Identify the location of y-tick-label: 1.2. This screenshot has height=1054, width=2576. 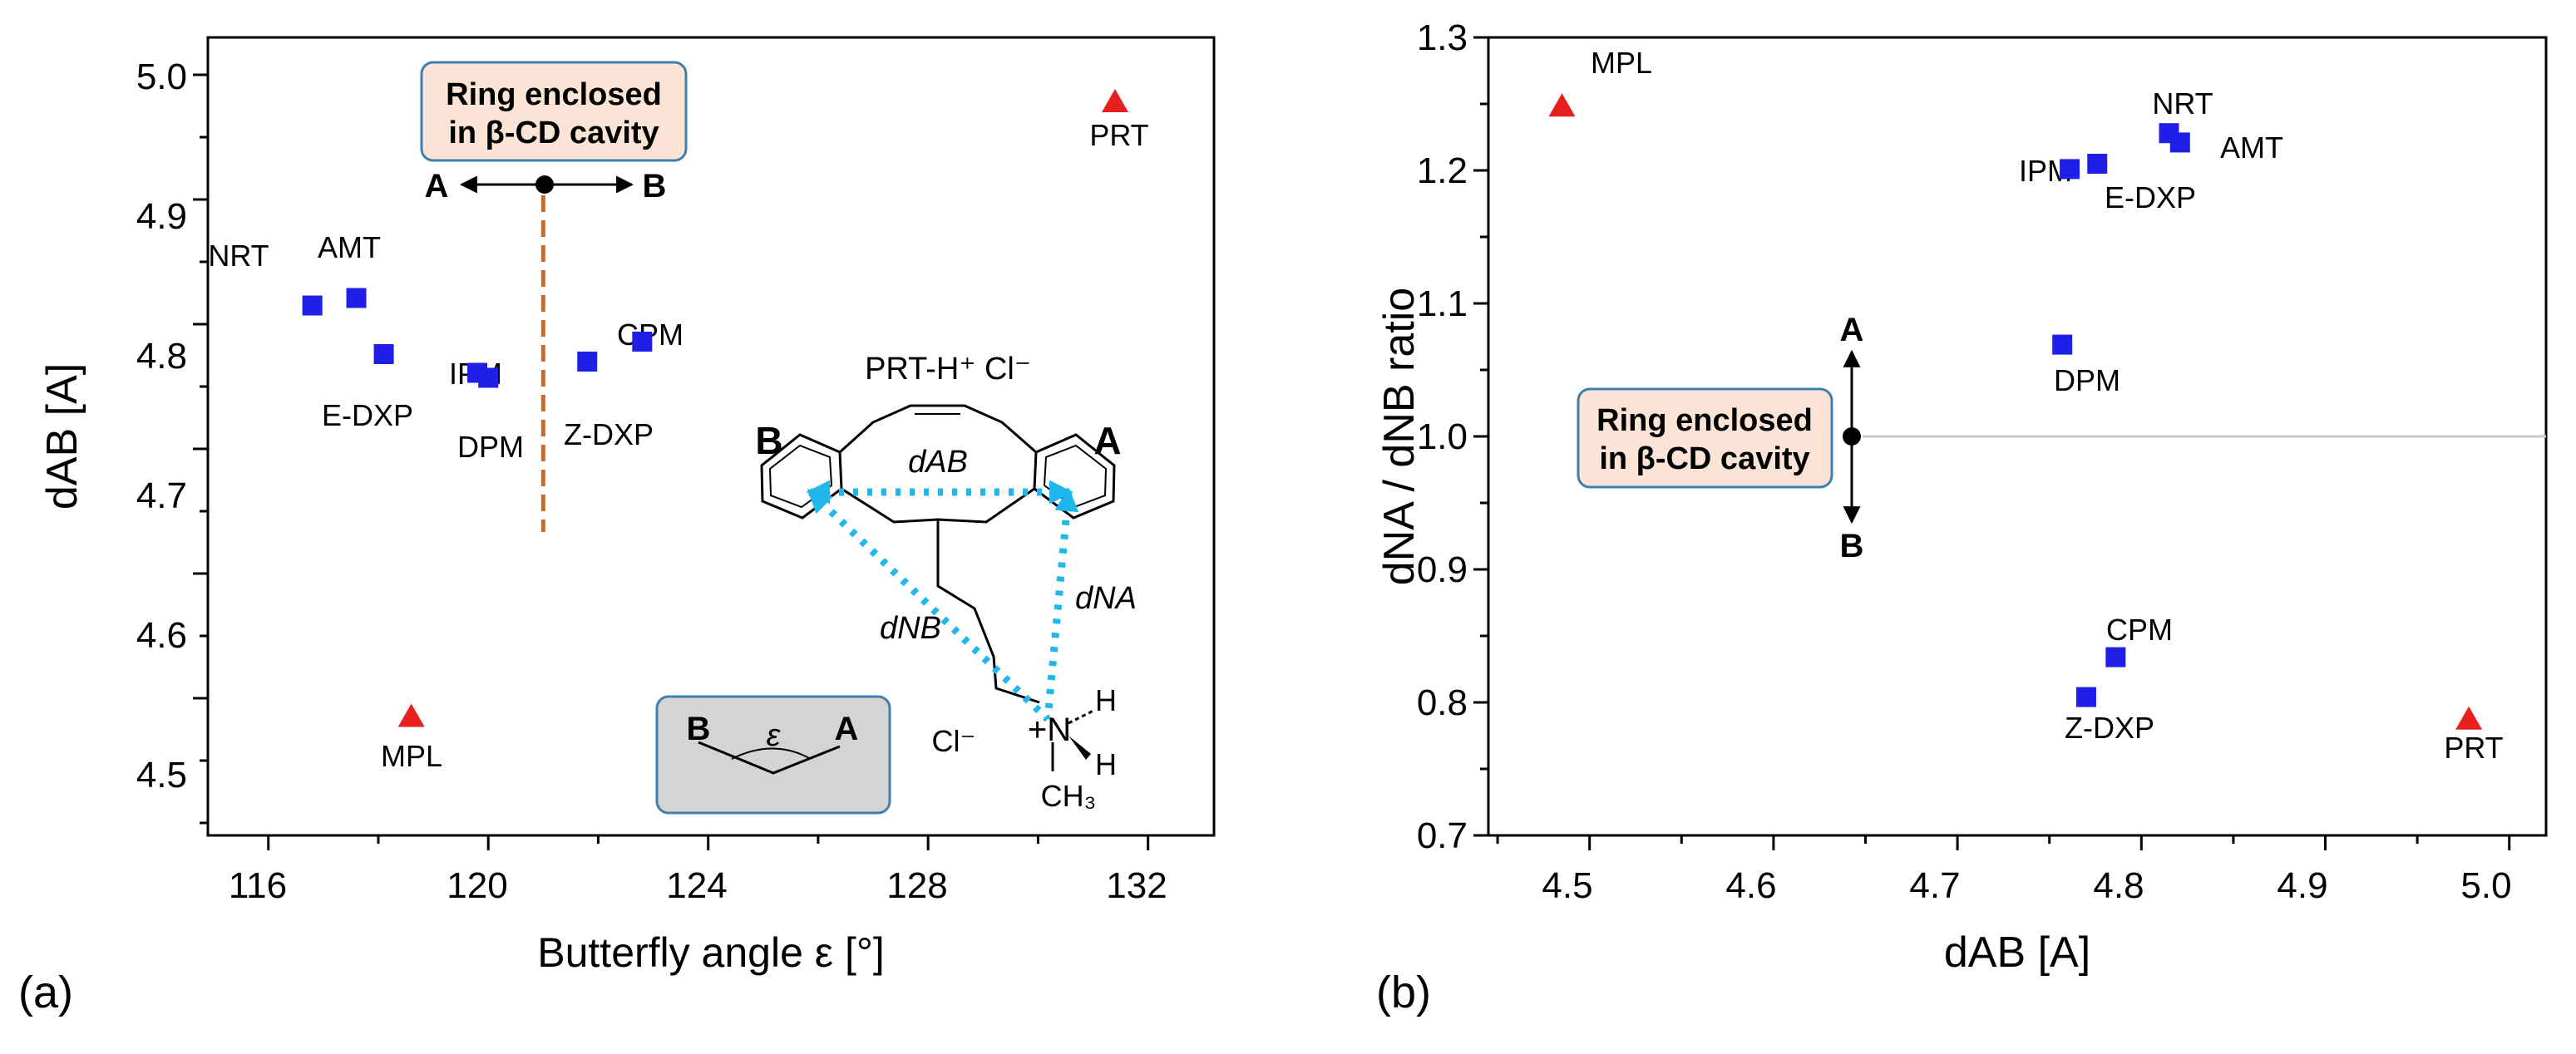
(1442, 171).